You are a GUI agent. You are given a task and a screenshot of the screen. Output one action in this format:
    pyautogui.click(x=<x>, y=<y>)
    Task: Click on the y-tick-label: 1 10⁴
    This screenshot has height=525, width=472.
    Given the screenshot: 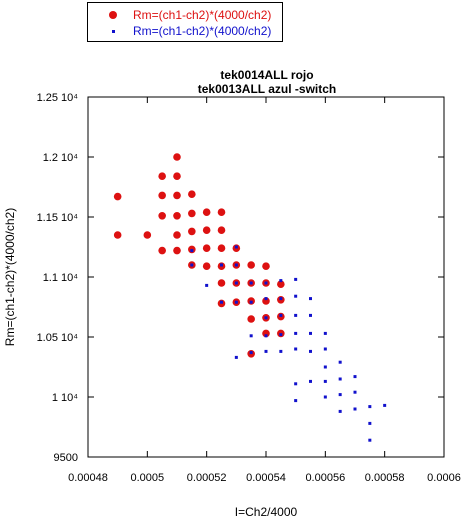 What is the action you would take?
    pyautogui.click(x=65, y=398)
    